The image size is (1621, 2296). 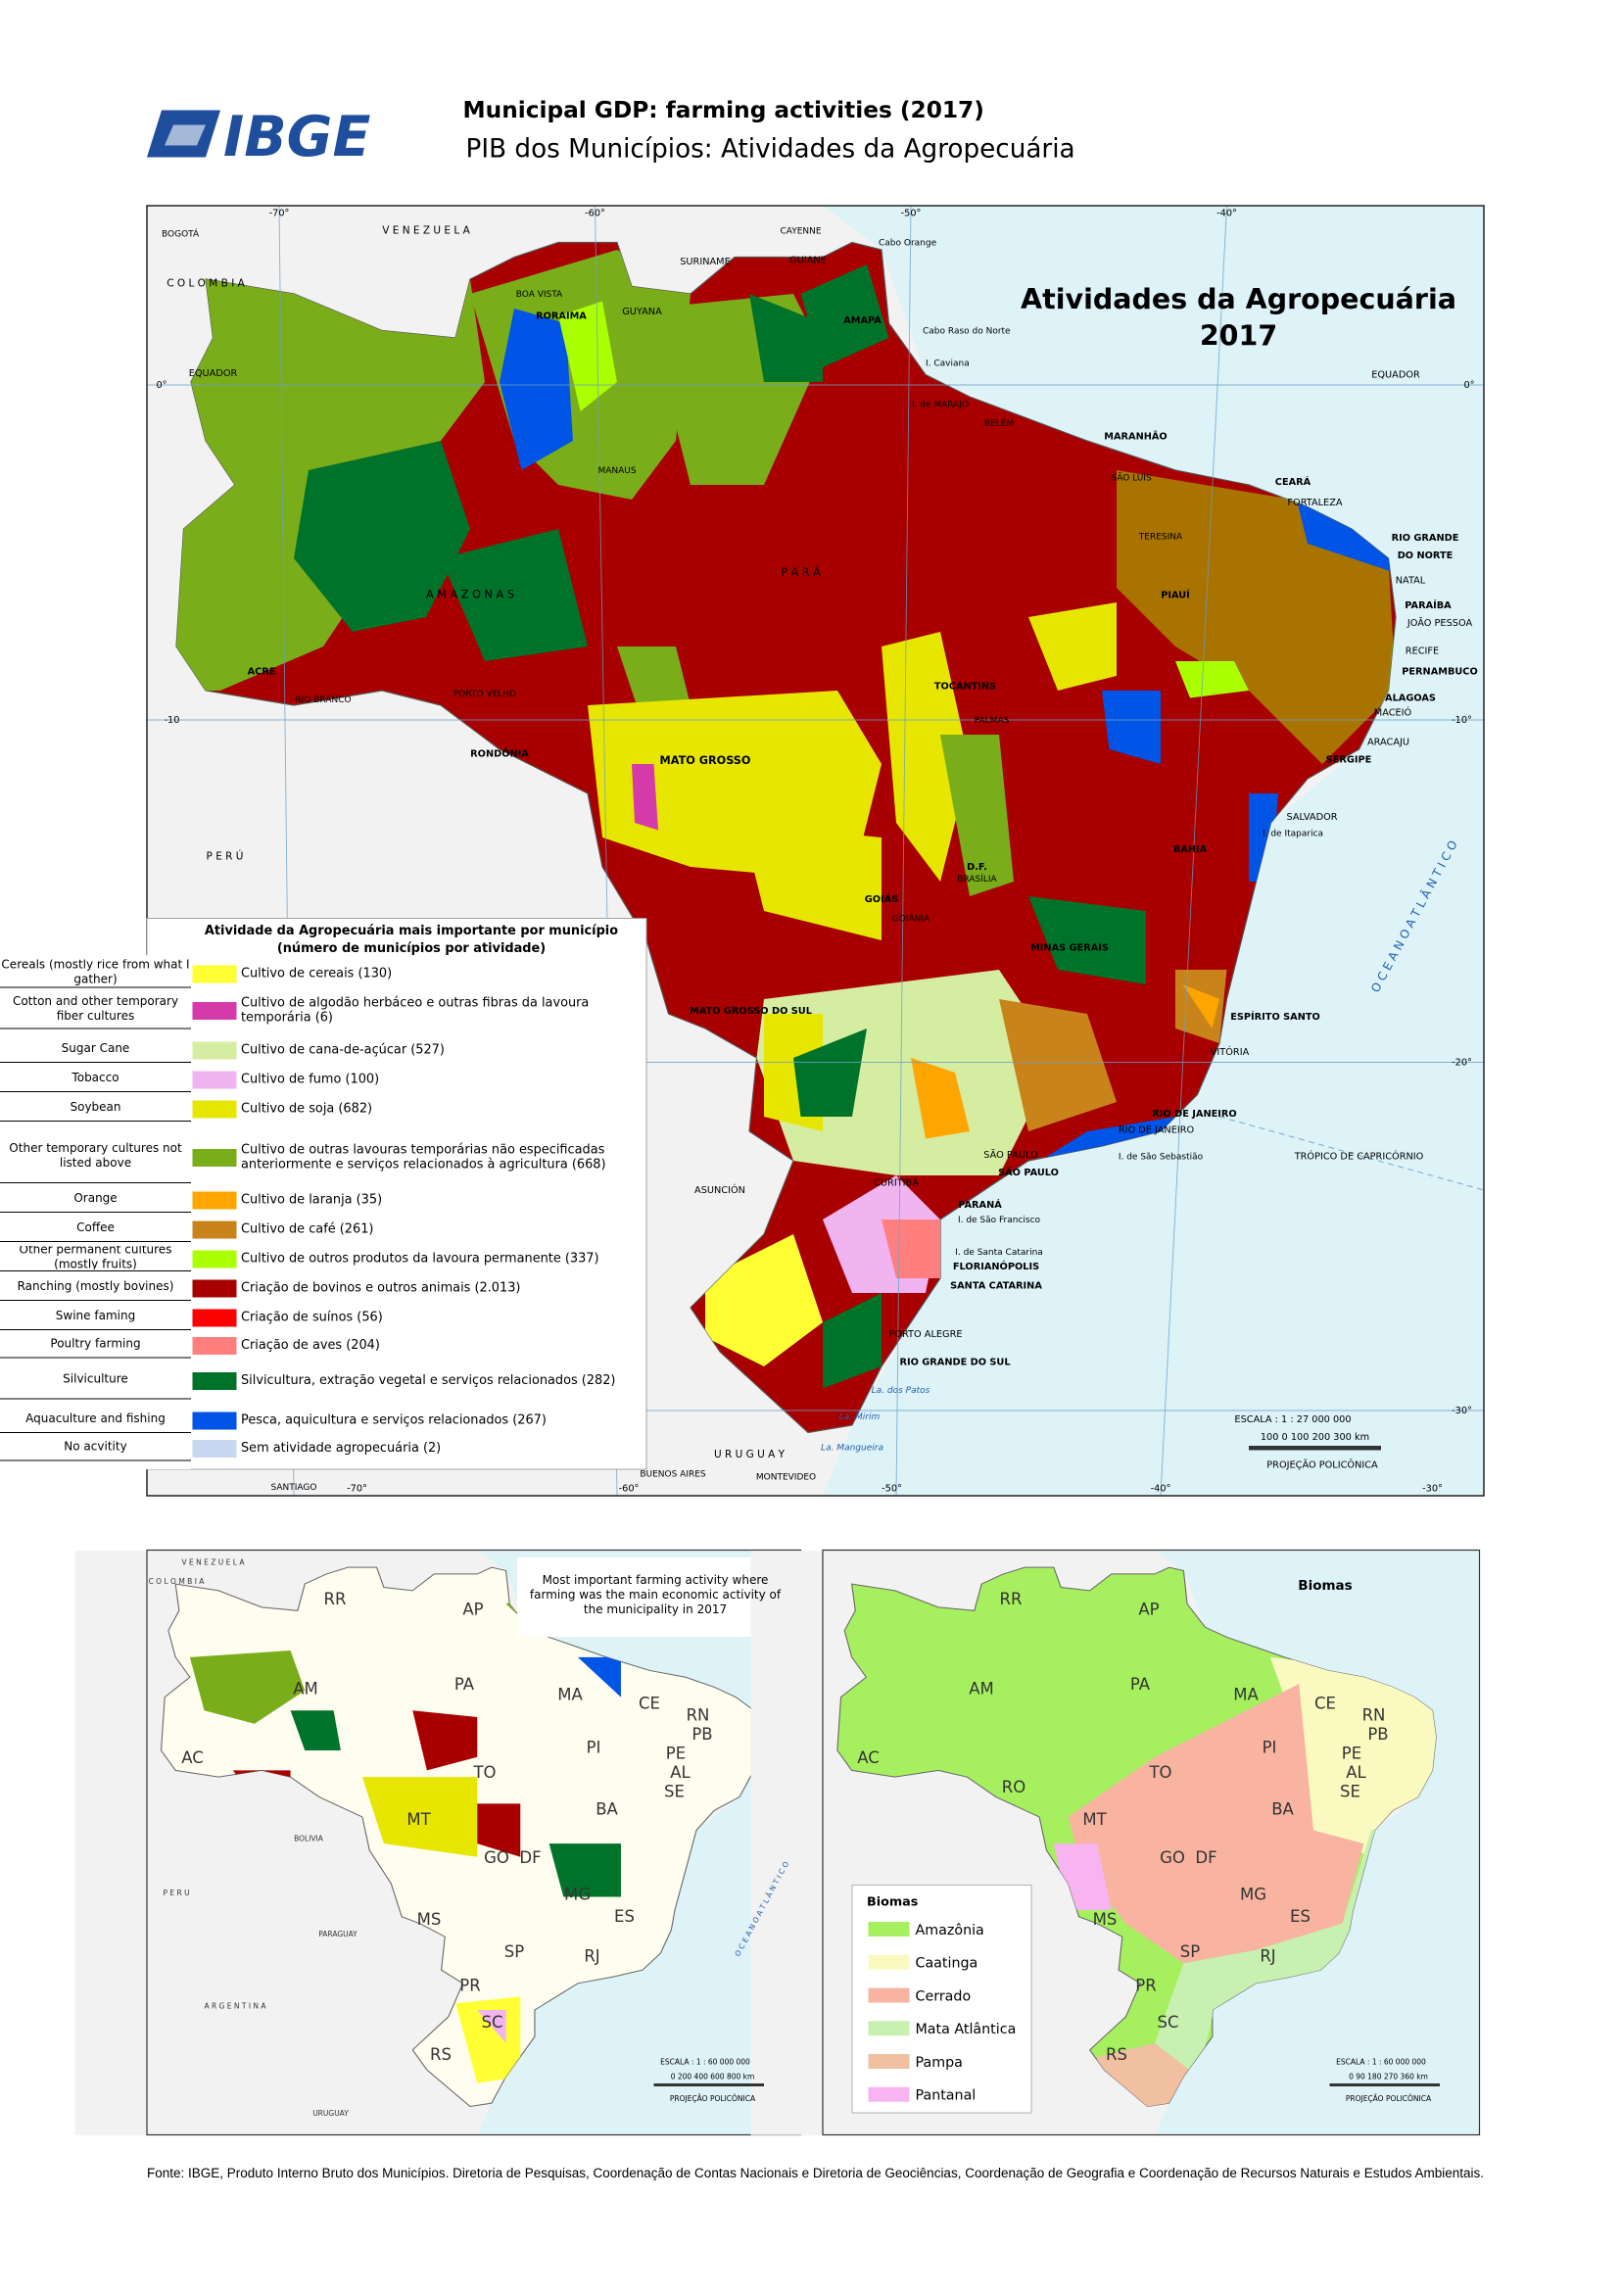 I want to click on place-label: D.F., so click(x=977, y=868).